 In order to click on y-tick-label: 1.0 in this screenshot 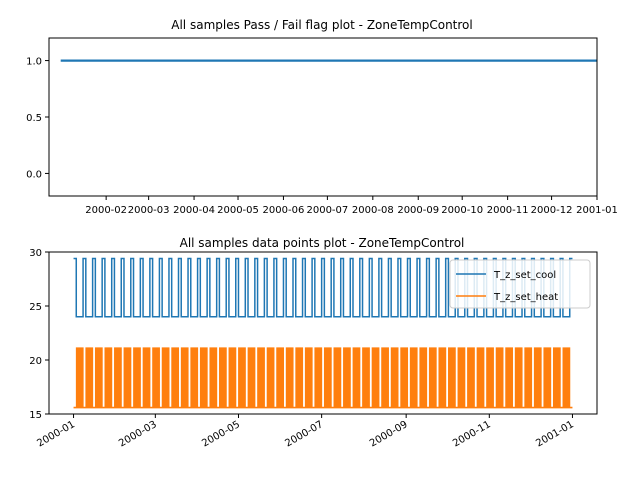, I will do `click(34, 62)`.